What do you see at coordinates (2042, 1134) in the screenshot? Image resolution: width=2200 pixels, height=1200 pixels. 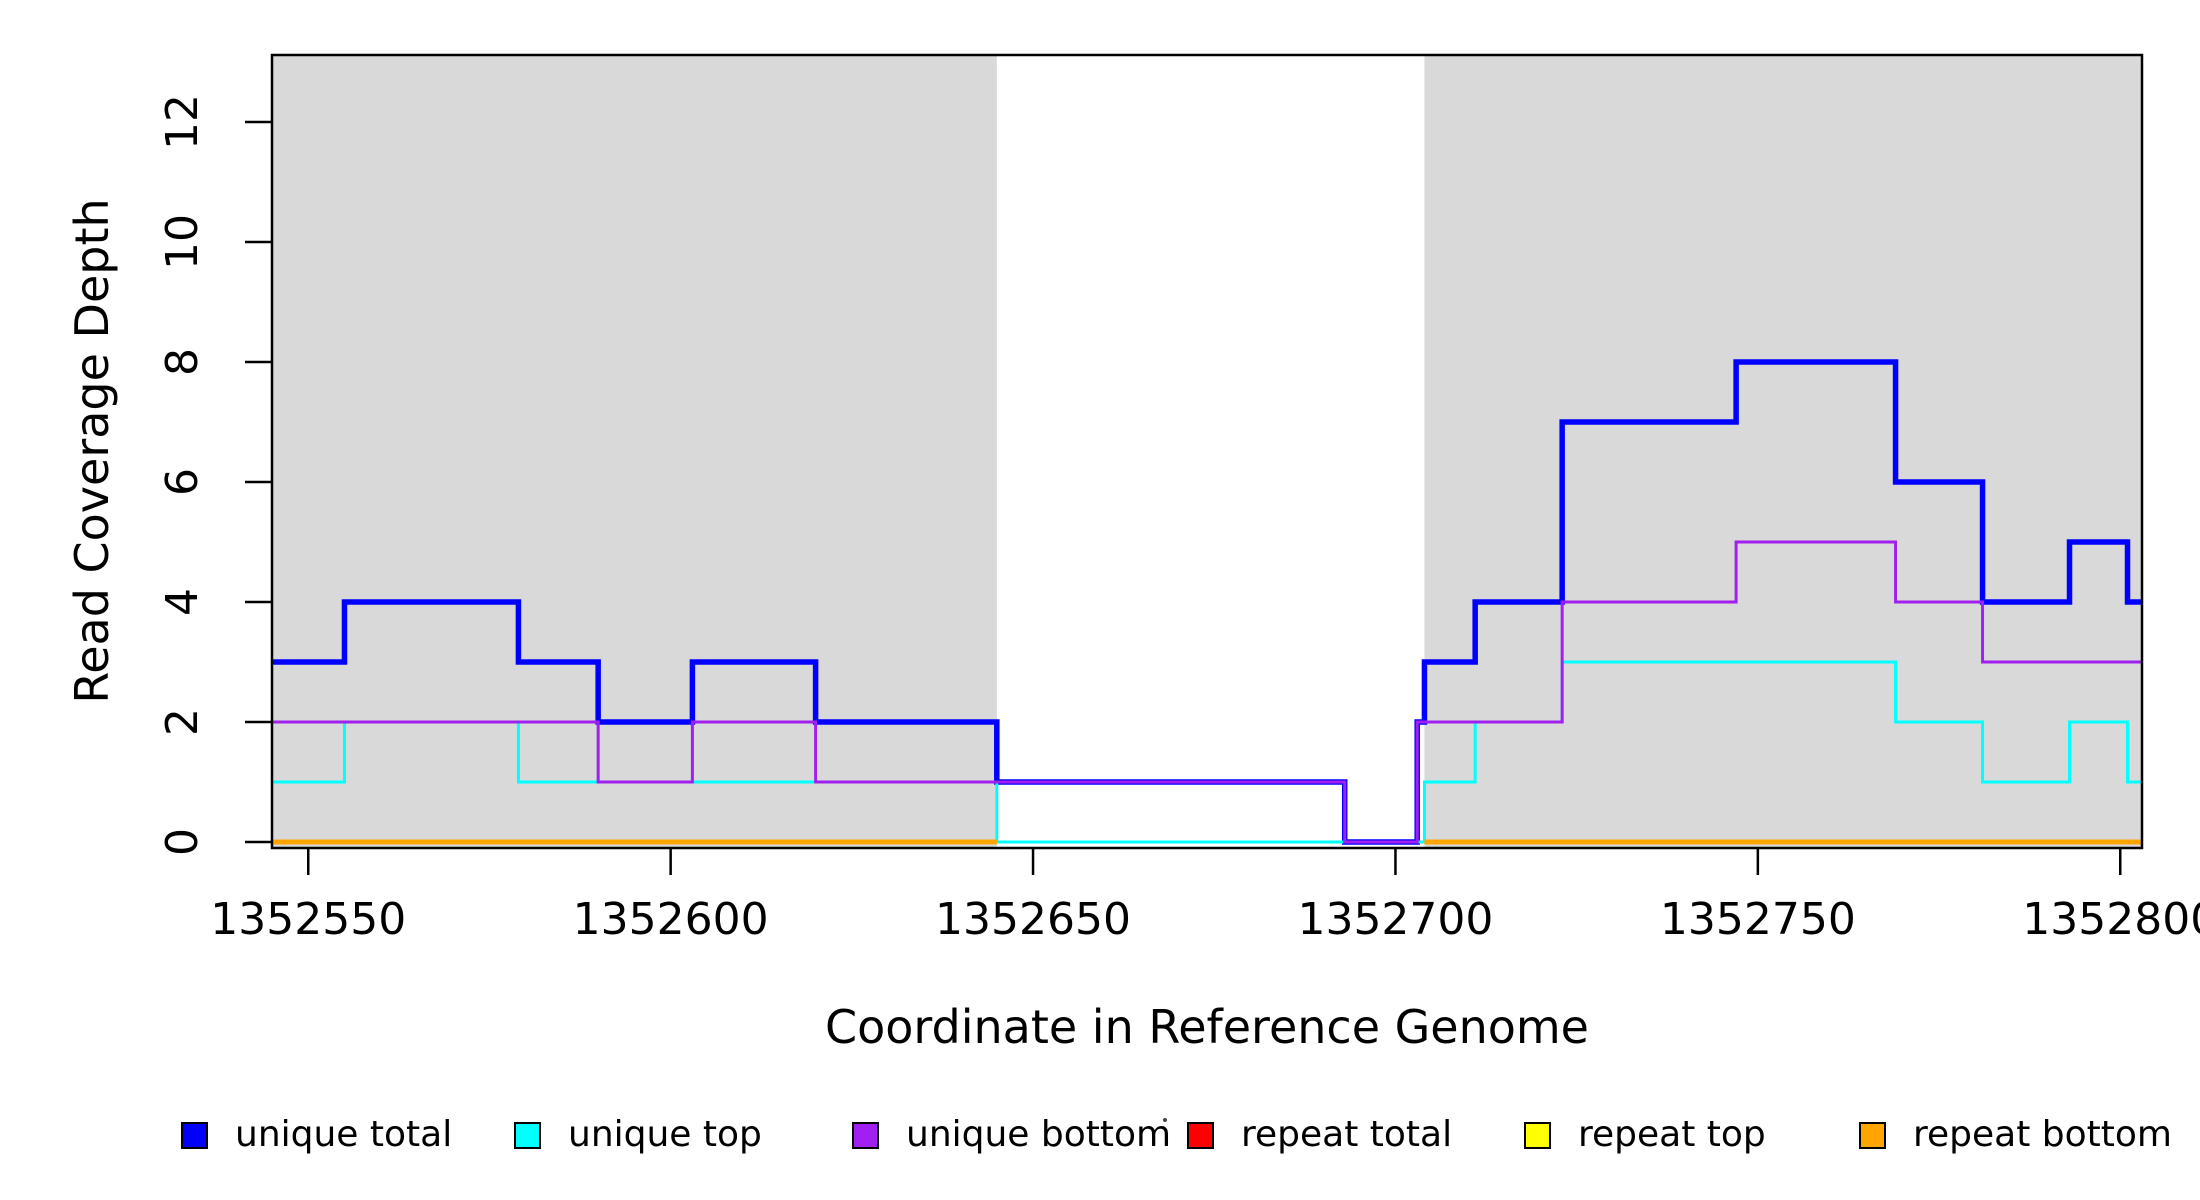 I see `legend-label: repeat bottom` at bounding box center [2042, 1134].